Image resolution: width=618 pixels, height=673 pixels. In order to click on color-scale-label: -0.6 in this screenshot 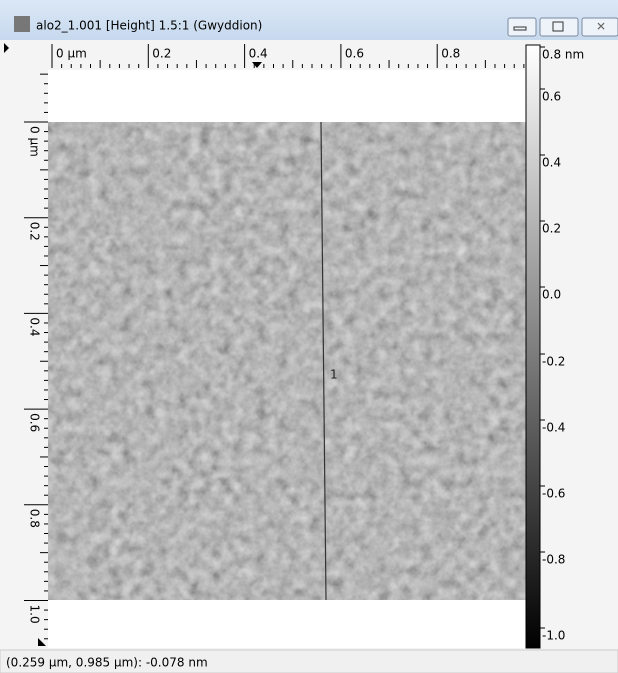, I will do `click(553, 494)`.